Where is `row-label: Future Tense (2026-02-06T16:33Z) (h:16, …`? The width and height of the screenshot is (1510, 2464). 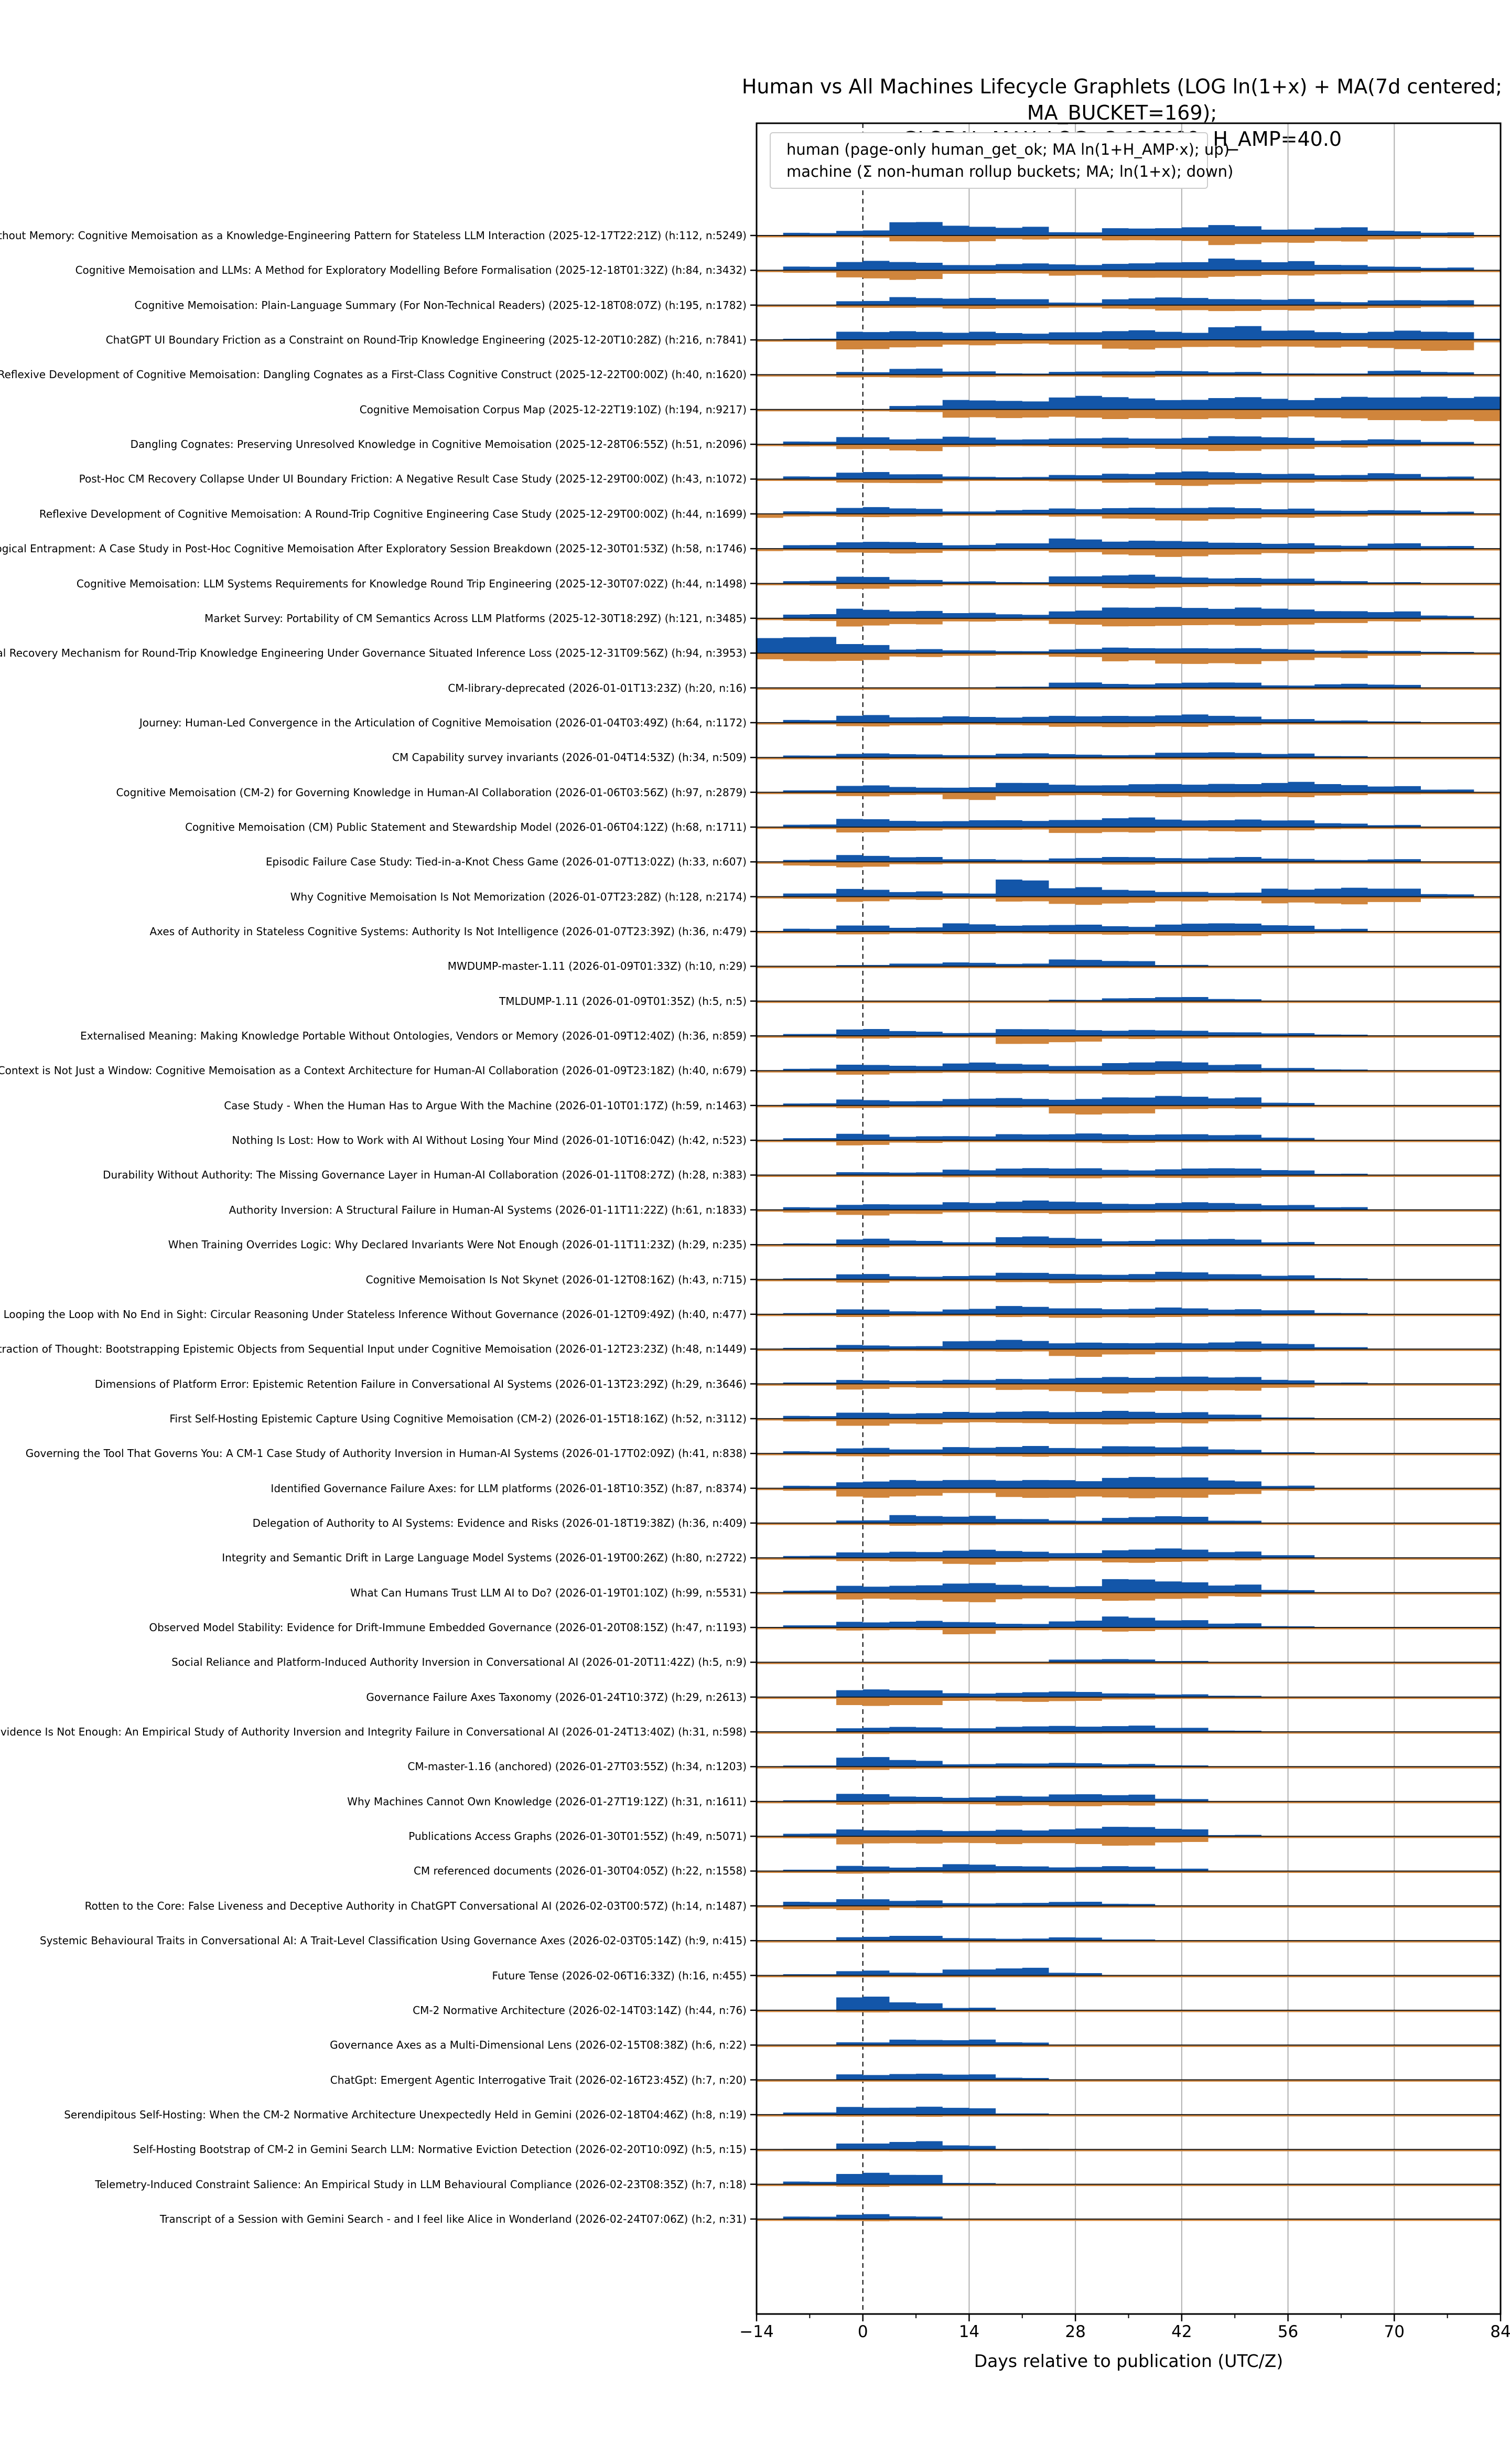
row-label: Future Tense (2026-02-06T16:33Z) (h:16, … is located at coordinates (620, 1975).